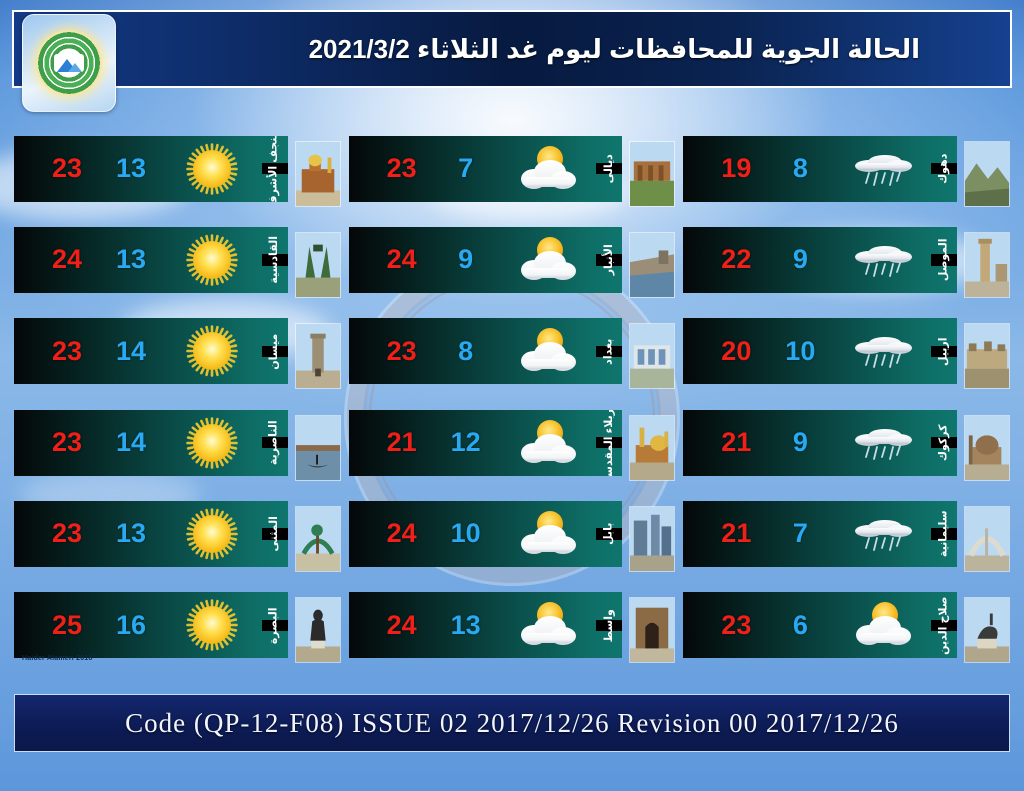 Image resolution: width=1024 pixels, height=791 pixels. What do you see at coordinates (177, 173) in the screenshot?
I see `forecast-row: 23 13 النجف الأشرف` at bounding box center [177, 173].